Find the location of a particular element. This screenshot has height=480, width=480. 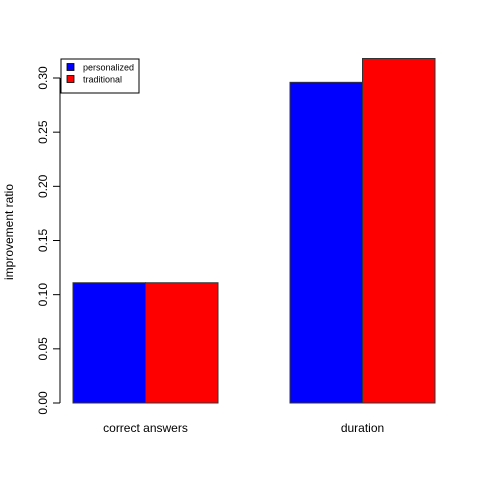

y-tick-label: 0.05 is located at coordinates (43, 349).